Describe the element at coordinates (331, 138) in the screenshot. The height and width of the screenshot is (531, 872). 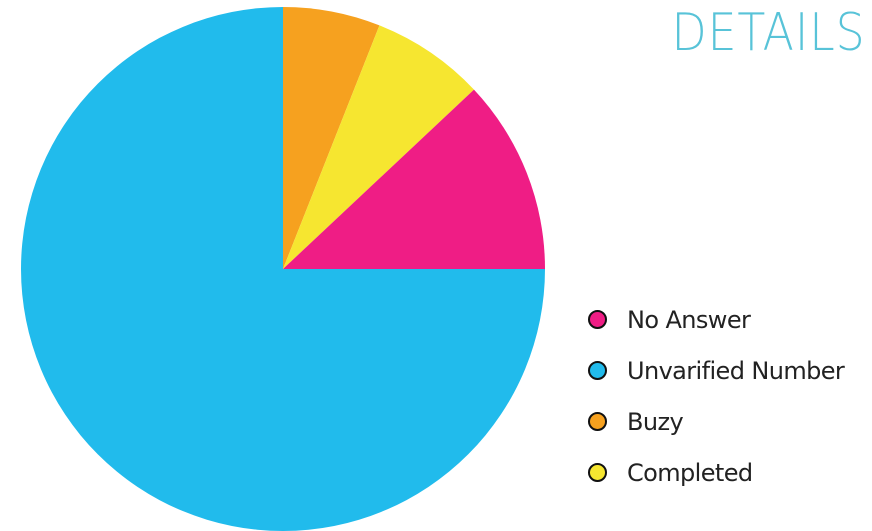
I see `pie-slice-buzy` at that location.